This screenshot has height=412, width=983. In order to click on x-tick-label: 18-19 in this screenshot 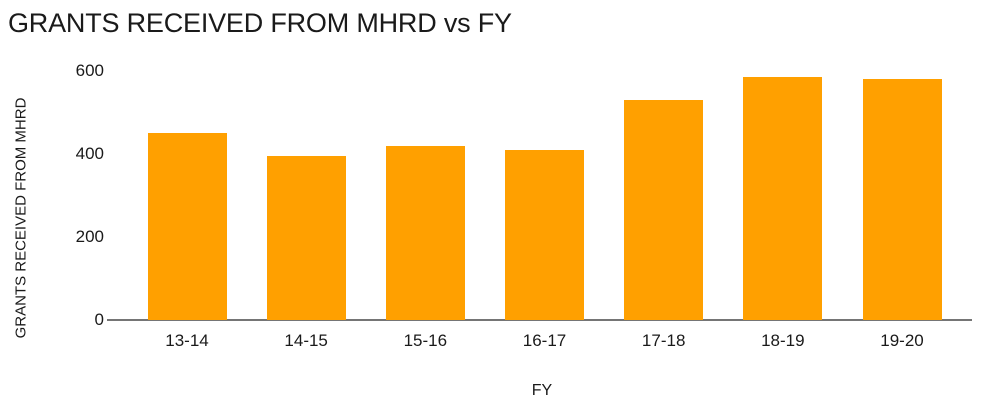, I will do `click(783, 340)`.